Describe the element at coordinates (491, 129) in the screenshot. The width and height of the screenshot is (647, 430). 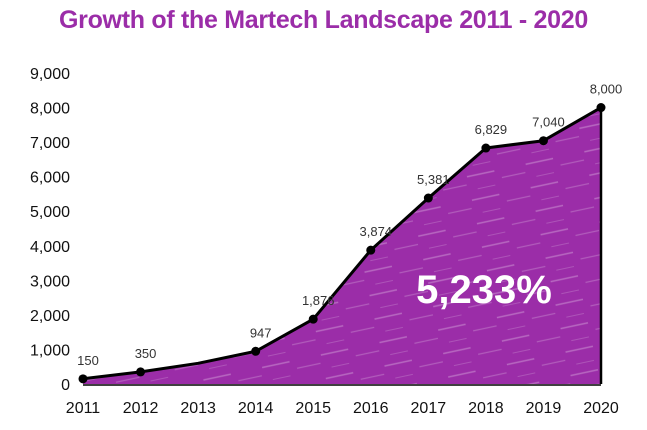
I see `data-label: 6,829` at that location.